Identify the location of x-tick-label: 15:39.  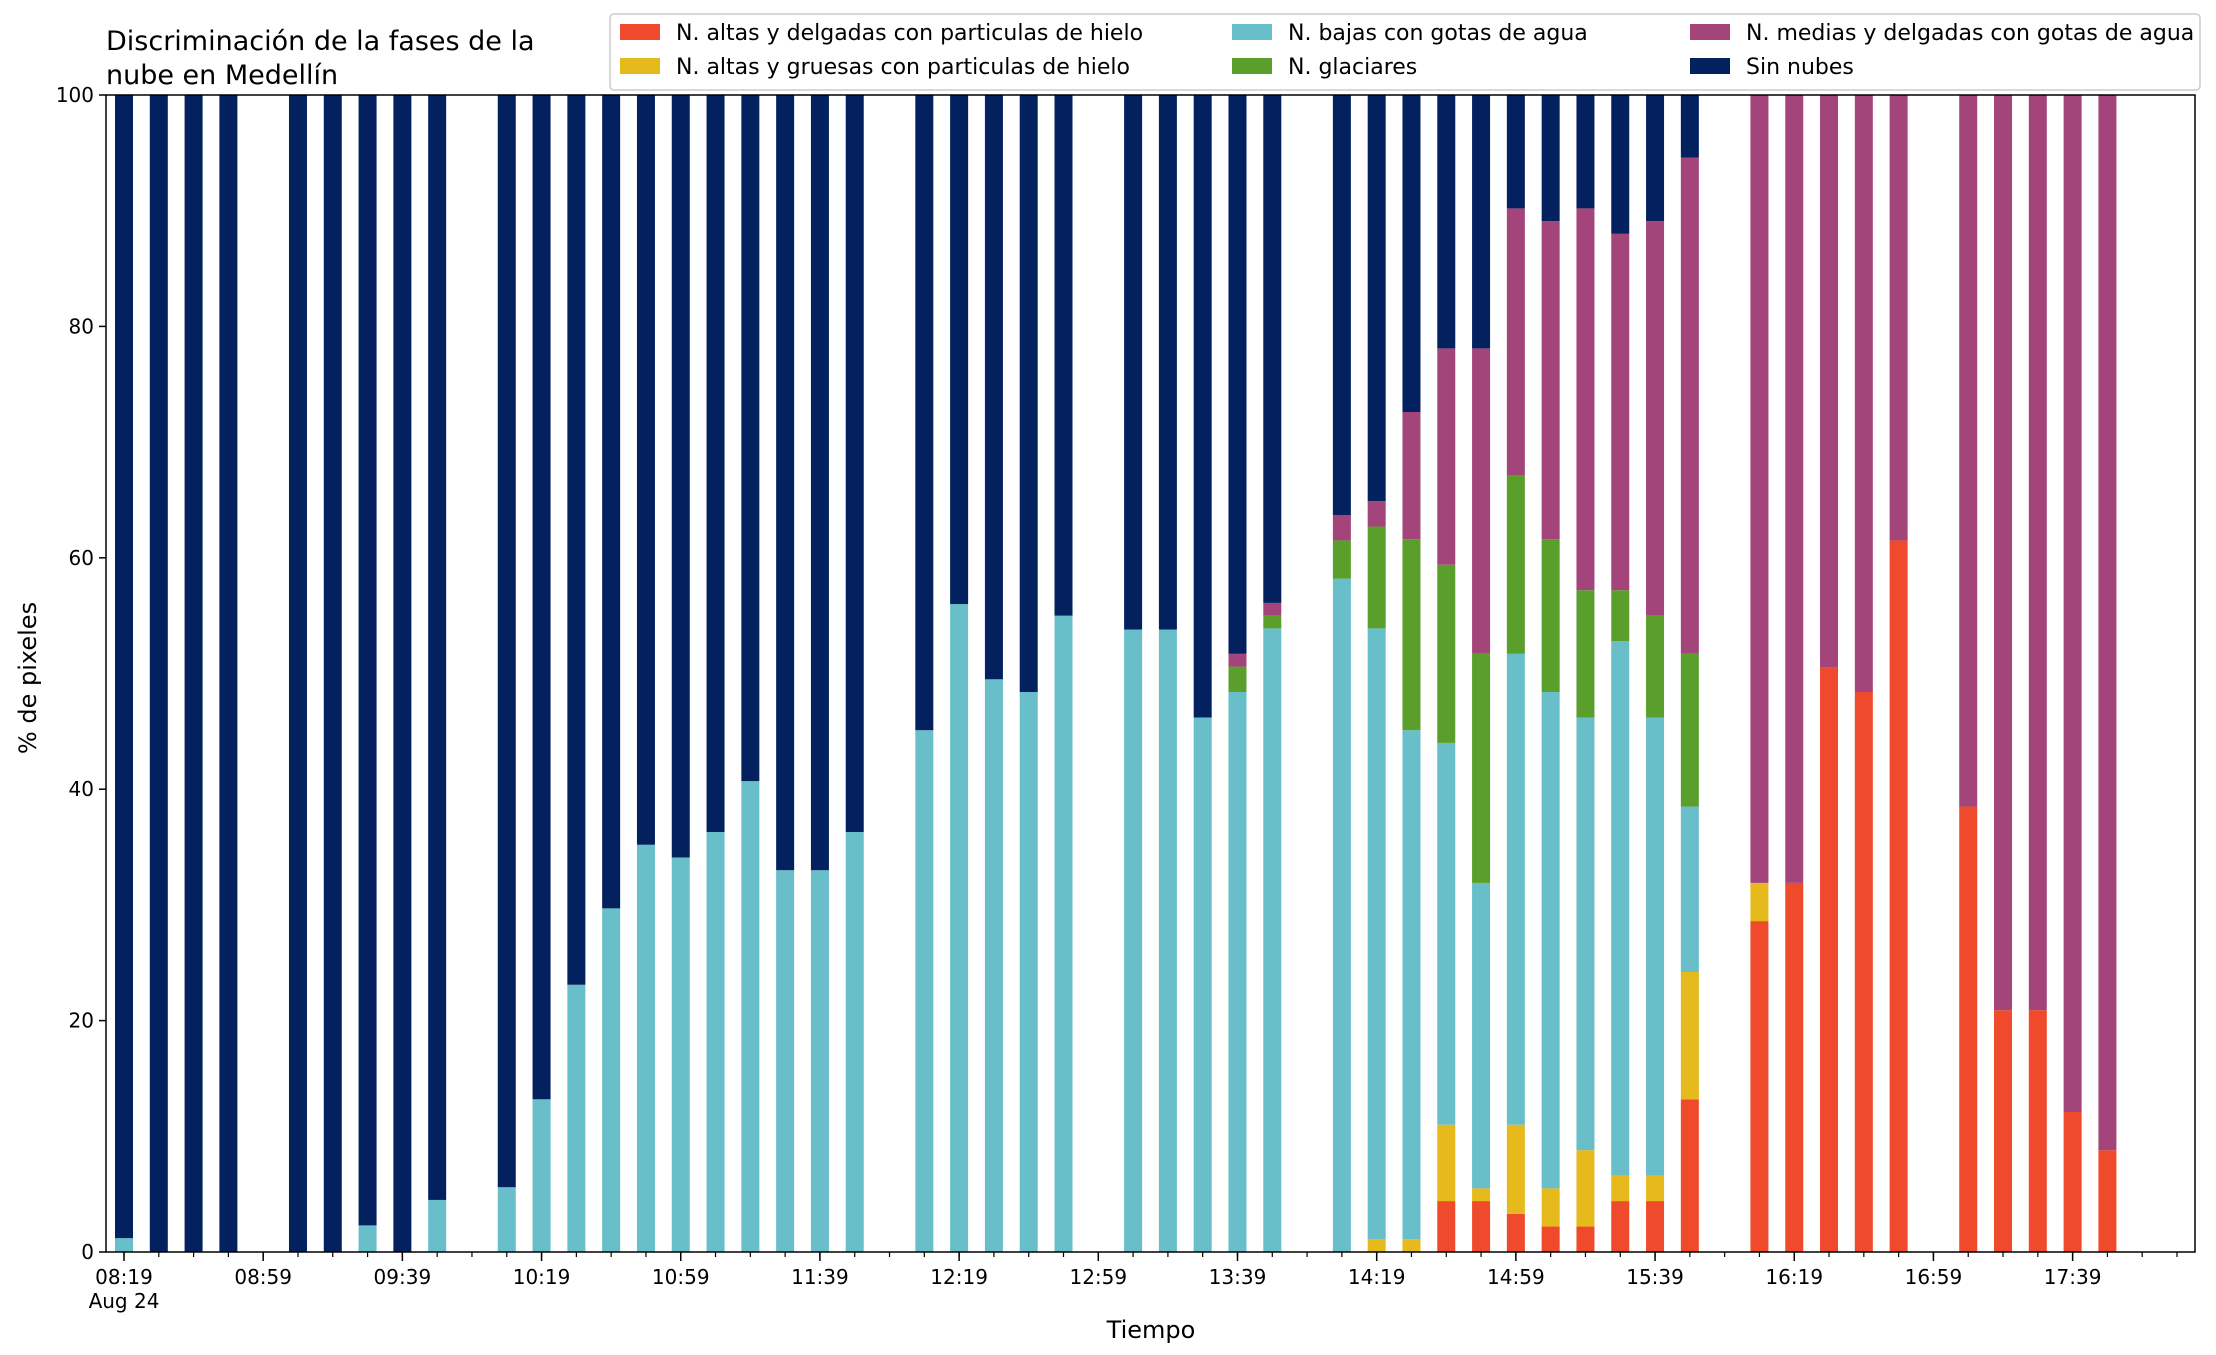
(1655, 1277).